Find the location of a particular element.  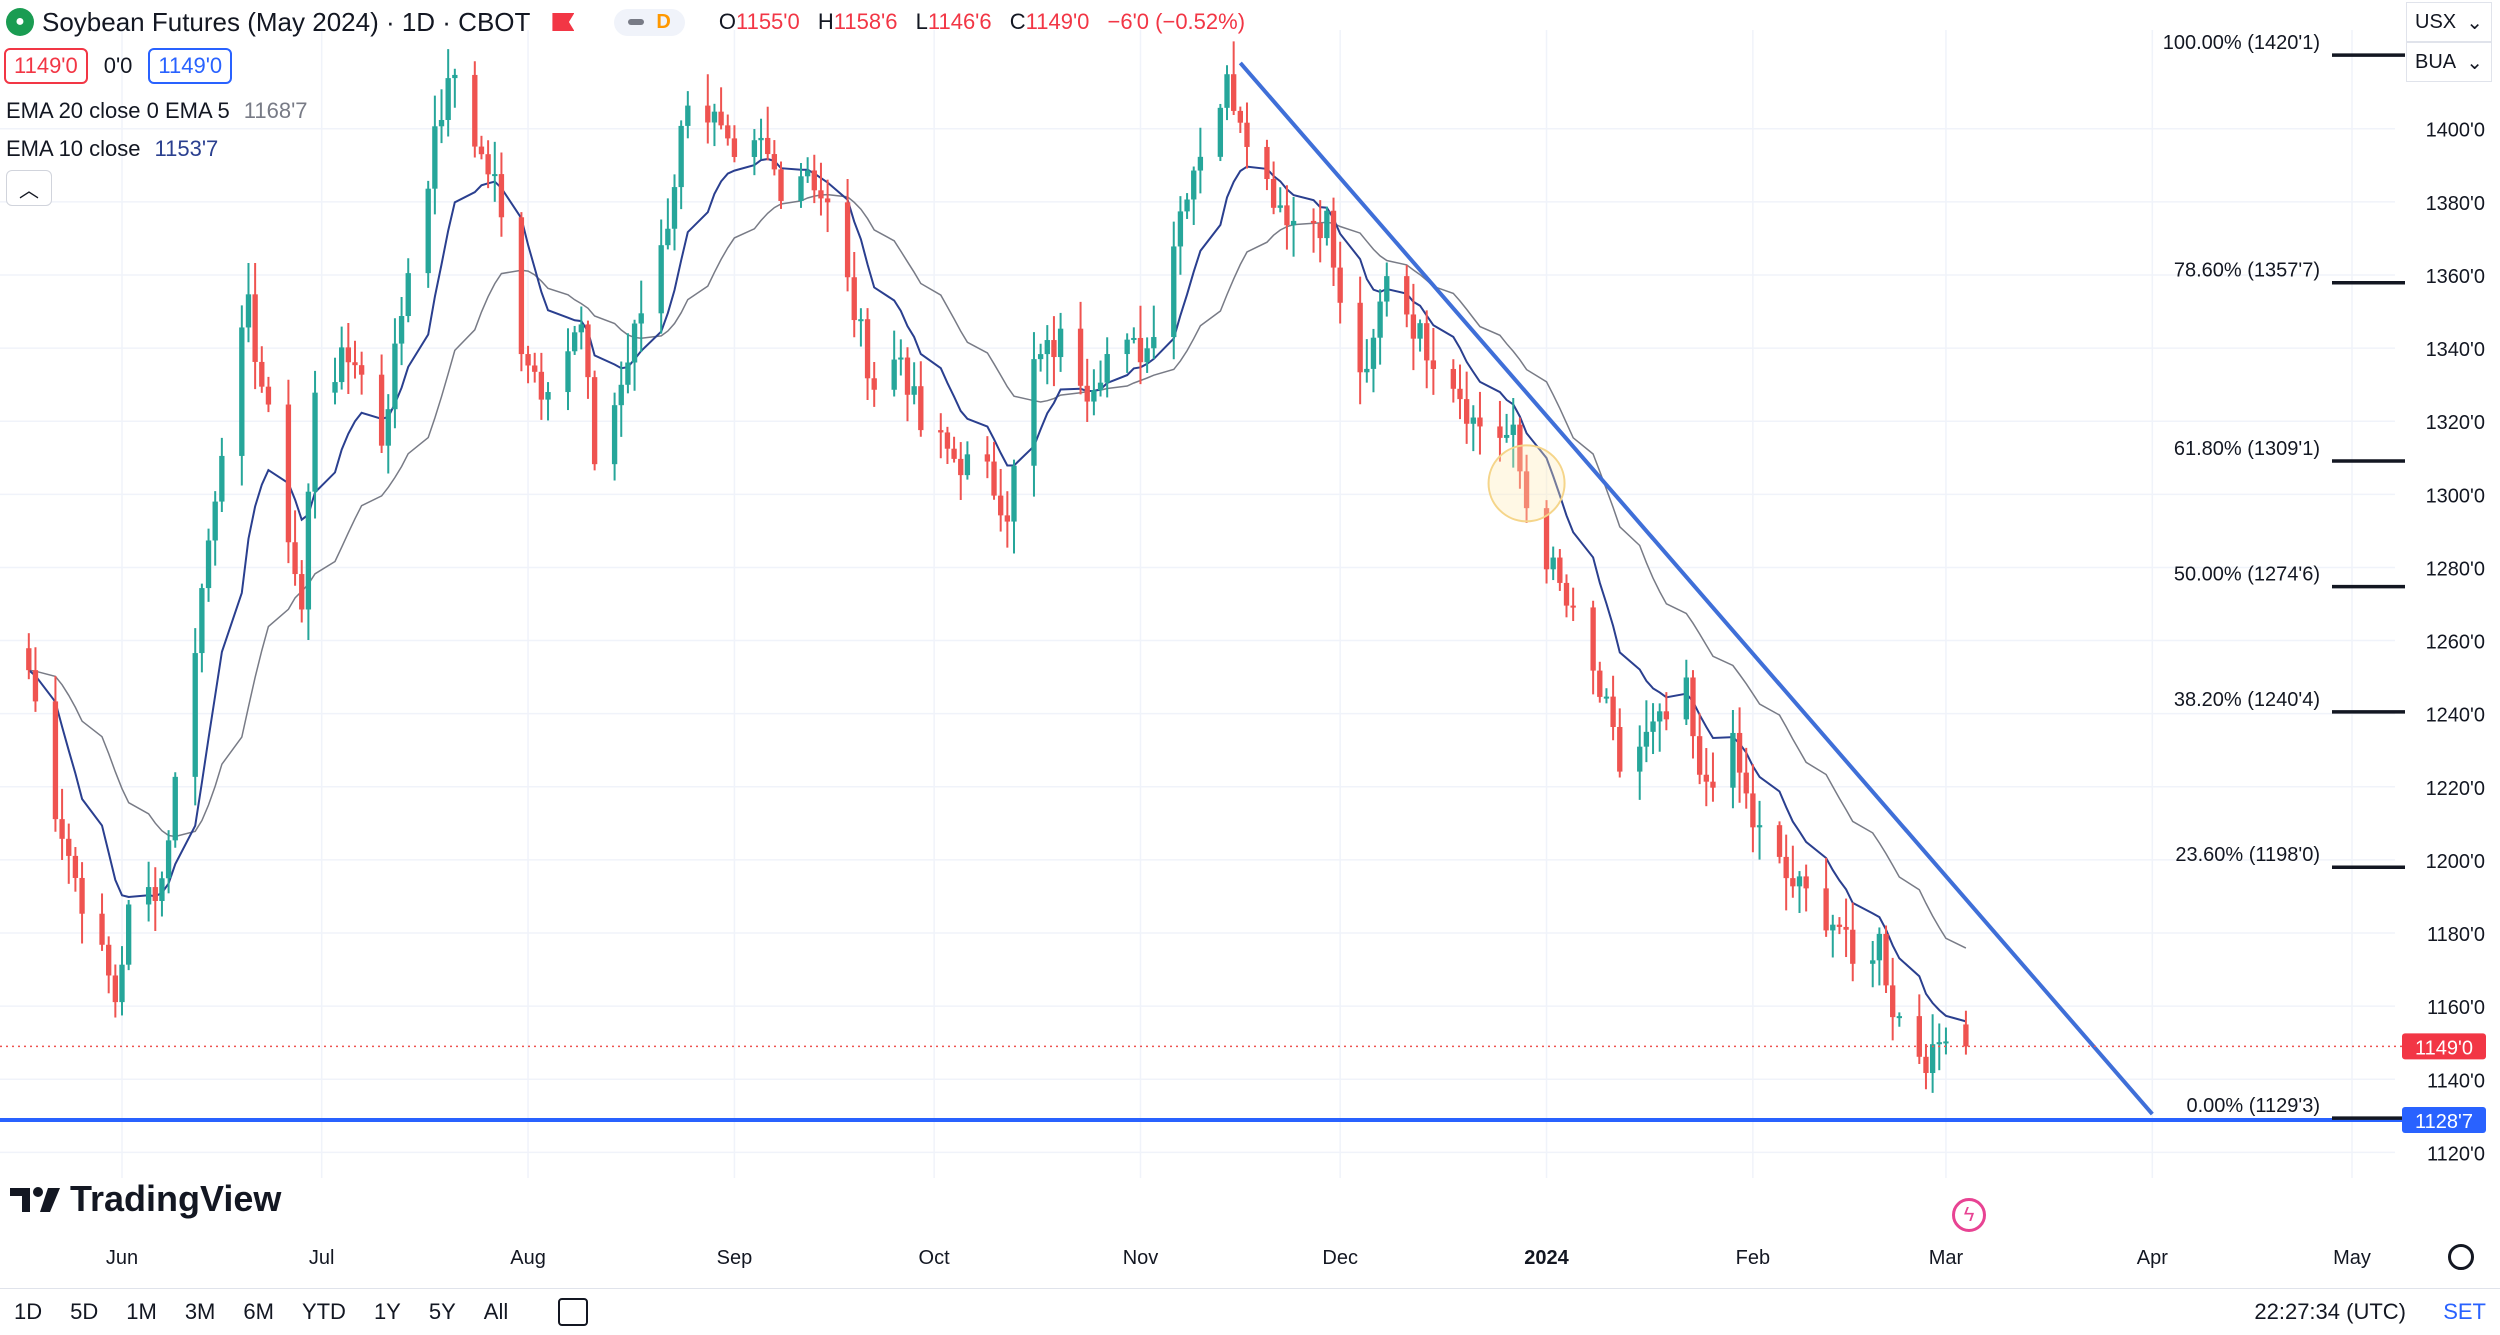

clock-readout: 22:27:34 (UTC) is located at coordinates (2330, 1311).